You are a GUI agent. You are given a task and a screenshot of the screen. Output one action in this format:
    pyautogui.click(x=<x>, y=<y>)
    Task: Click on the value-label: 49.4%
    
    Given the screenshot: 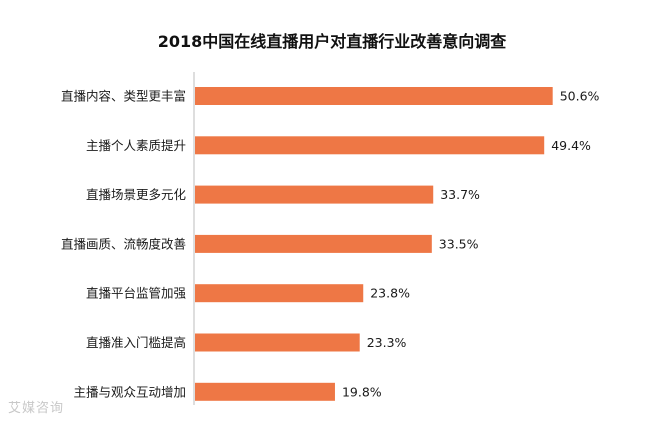 What is the action you would take?
    pyautogui.click(x=571, y=145)
    